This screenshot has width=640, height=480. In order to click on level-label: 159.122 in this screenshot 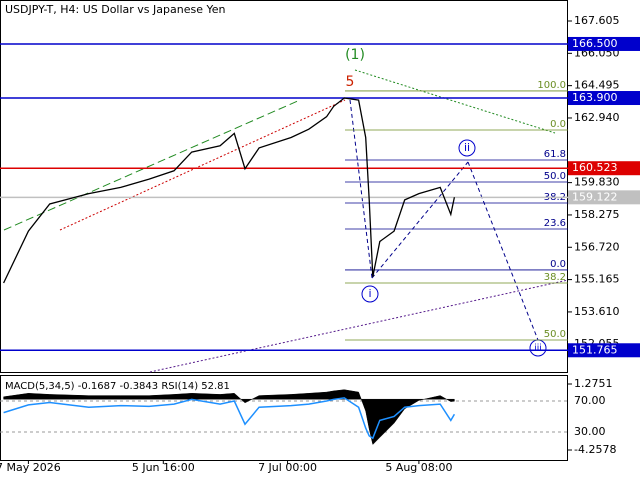, I will do `click(595, 196)`.